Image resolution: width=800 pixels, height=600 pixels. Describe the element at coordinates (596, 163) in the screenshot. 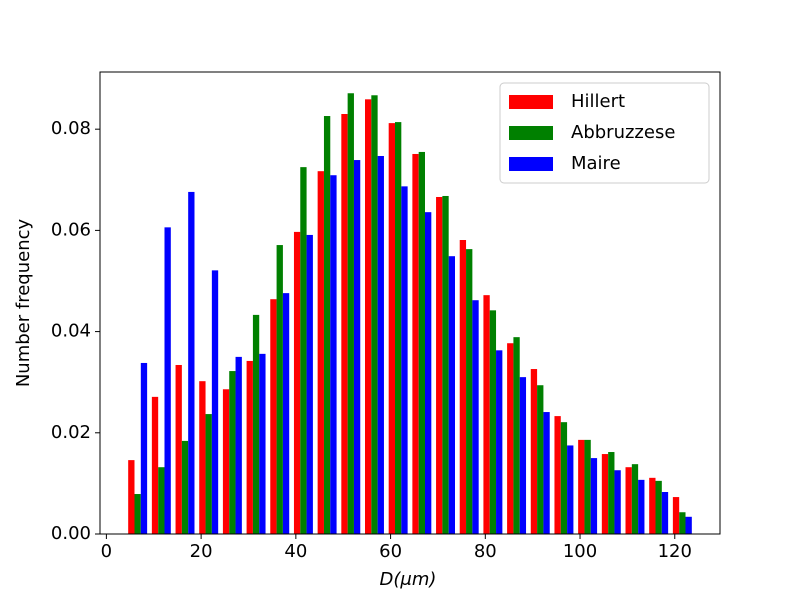

I see `legend-label: Maire` at that location.